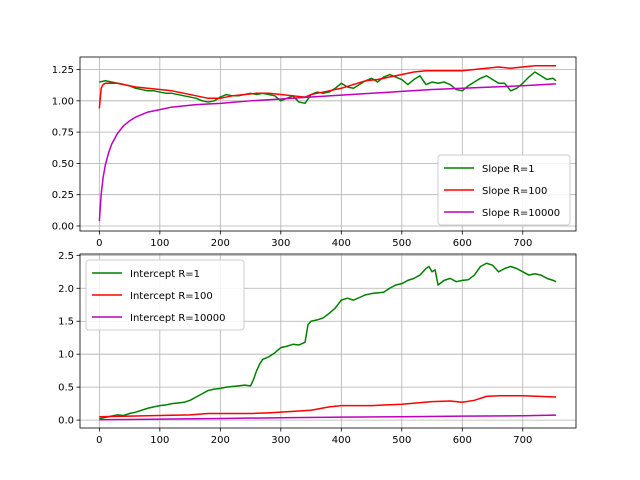  What do you see at coordinates (462, 440) in the screenshot?
I see `intercept-x-tick-label: 600` at bounding box center [462, 440].